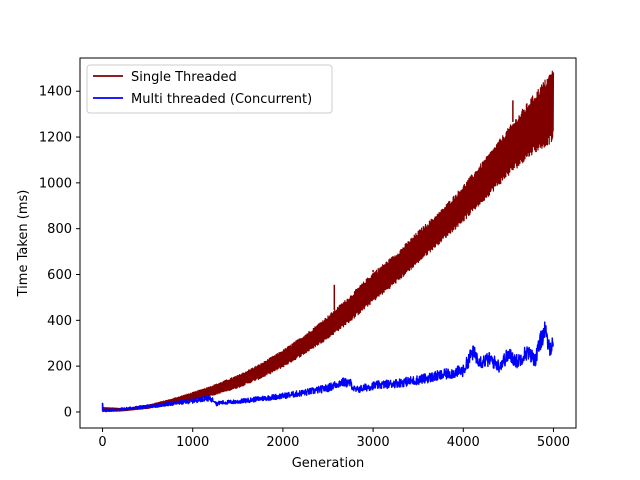 The height and width of the screenshot is (480, 640). What do you see at coordinates (55, 92) in the screenshot?
I see `y-tick-label: 1400` at bounding box center [55, 92].